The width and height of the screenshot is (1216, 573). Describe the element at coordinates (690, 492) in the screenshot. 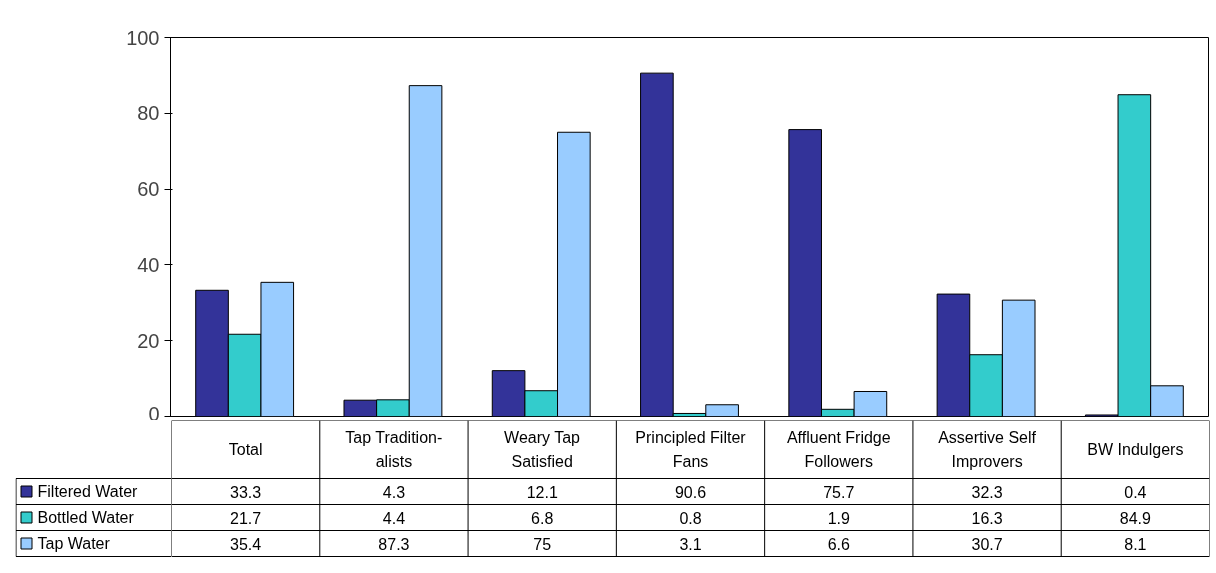

I see `data-label: 90.6` at that location.